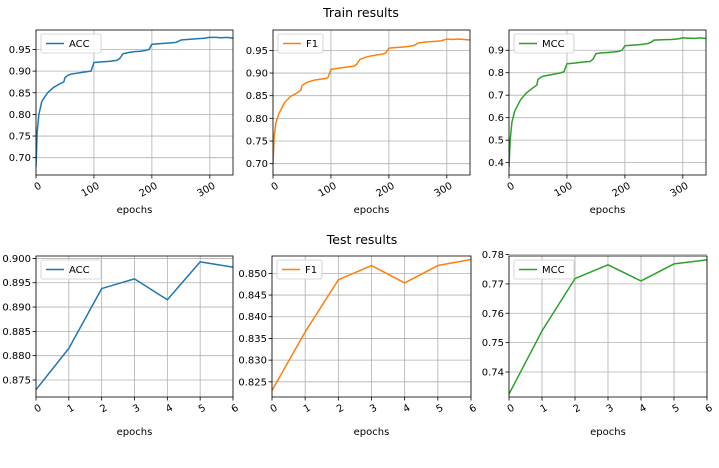  I want to click on train-mcc-x-axis-label: epochs, so click(608, 210).